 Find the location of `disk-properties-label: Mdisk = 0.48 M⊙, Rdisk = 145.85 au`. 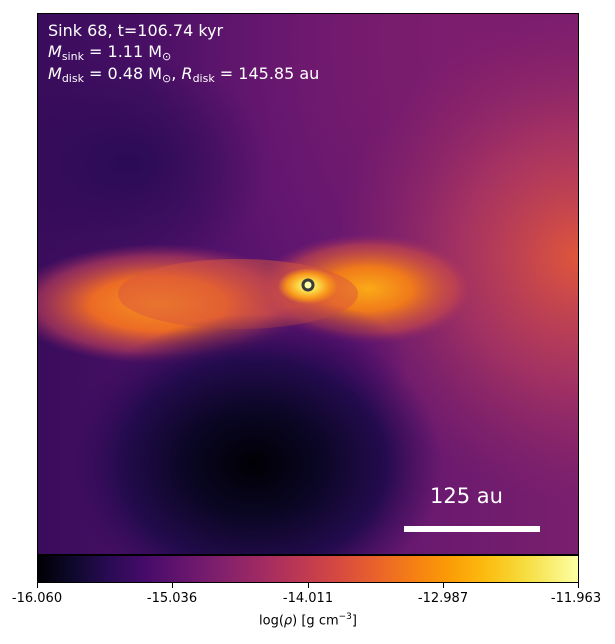

disk-properties-label: Mdisk = 0.48 M⊙, Rdisk = 145.85 au is located at coordinates (184, 75).